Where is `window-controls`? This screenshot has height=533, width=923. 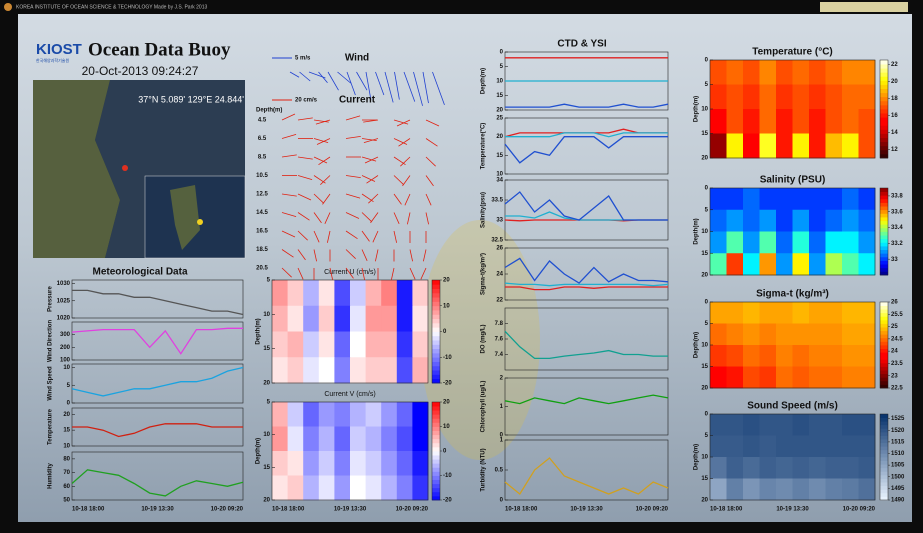
window-controls is located at coordinates (864, 7).